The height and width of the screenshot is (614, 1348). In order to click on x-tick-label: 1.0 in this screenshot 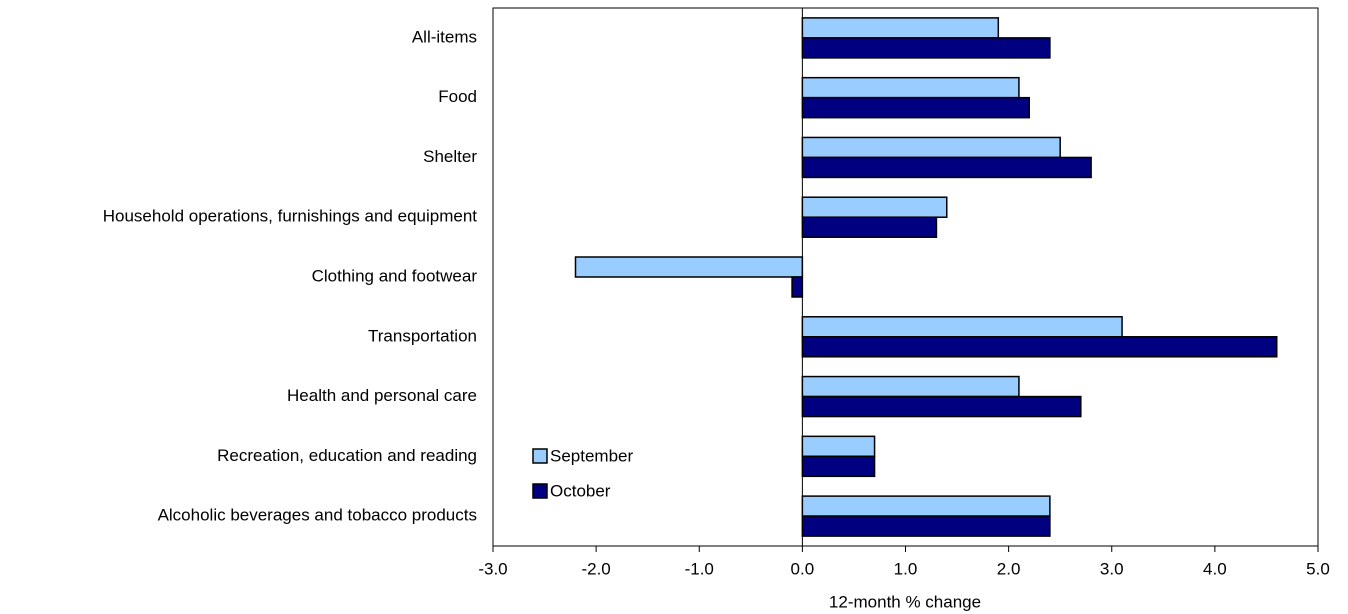, I will do `click(906, 568)`.